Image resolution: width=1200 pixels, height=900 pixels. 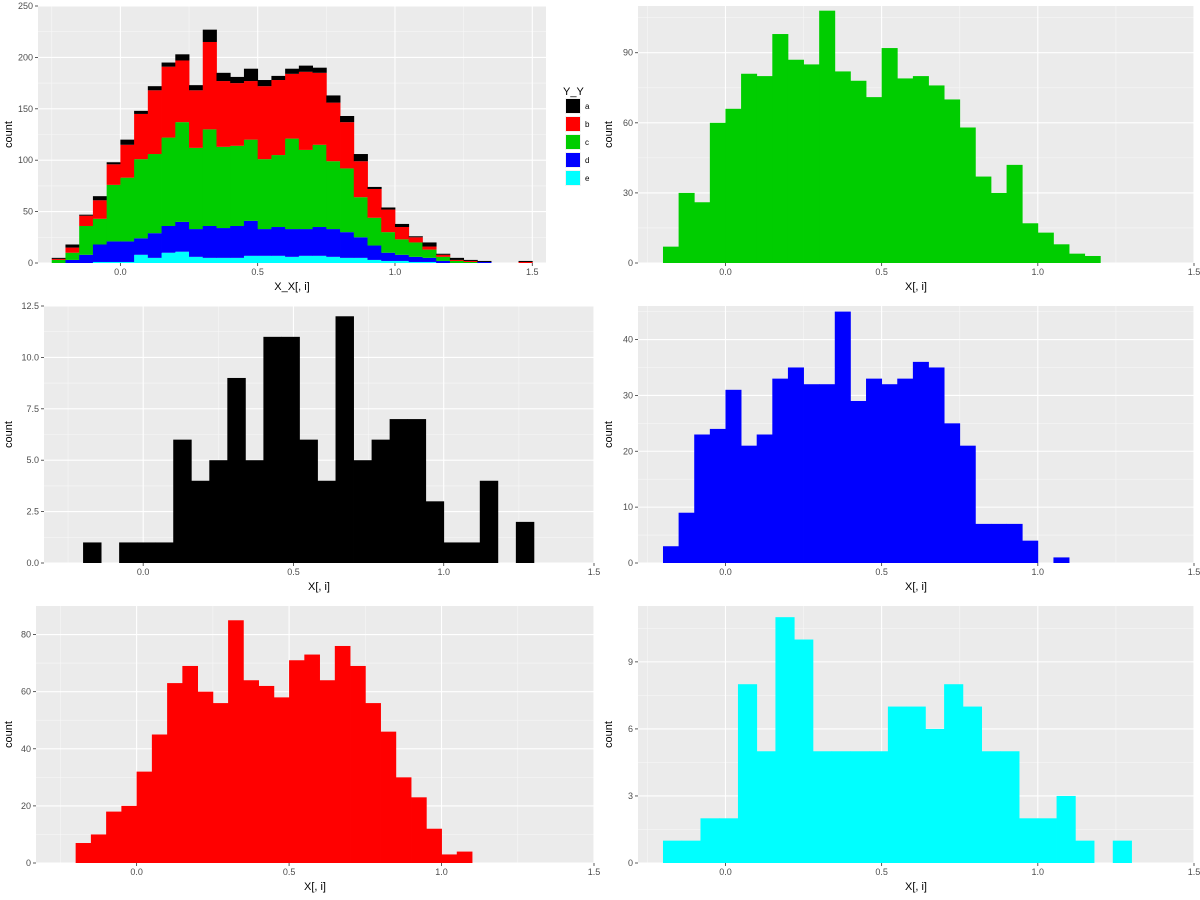 I want to click on legend-key-swatch, so click(x=573, y=178).